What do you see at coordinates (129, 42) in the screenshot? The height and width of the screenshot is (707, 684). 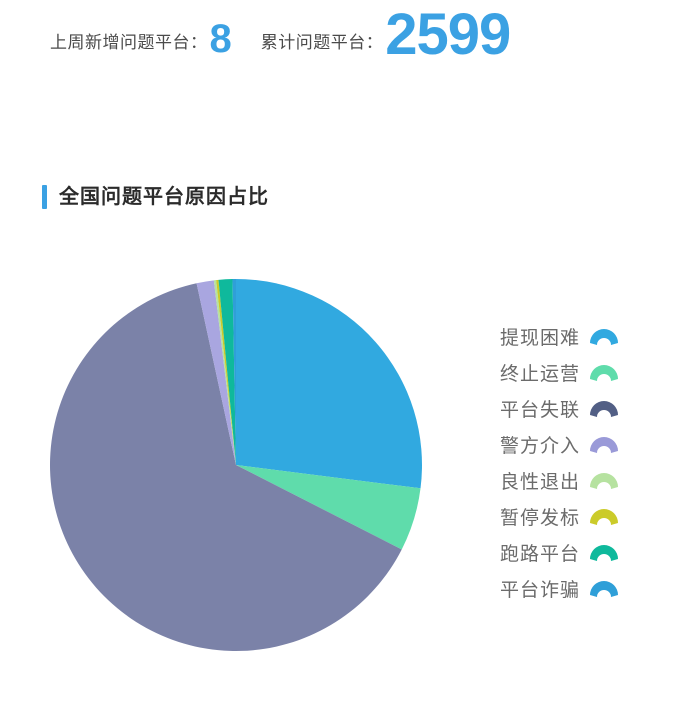 I see `stat-label-new: 上周新增问题平台：` at bounding box center [129, 42].